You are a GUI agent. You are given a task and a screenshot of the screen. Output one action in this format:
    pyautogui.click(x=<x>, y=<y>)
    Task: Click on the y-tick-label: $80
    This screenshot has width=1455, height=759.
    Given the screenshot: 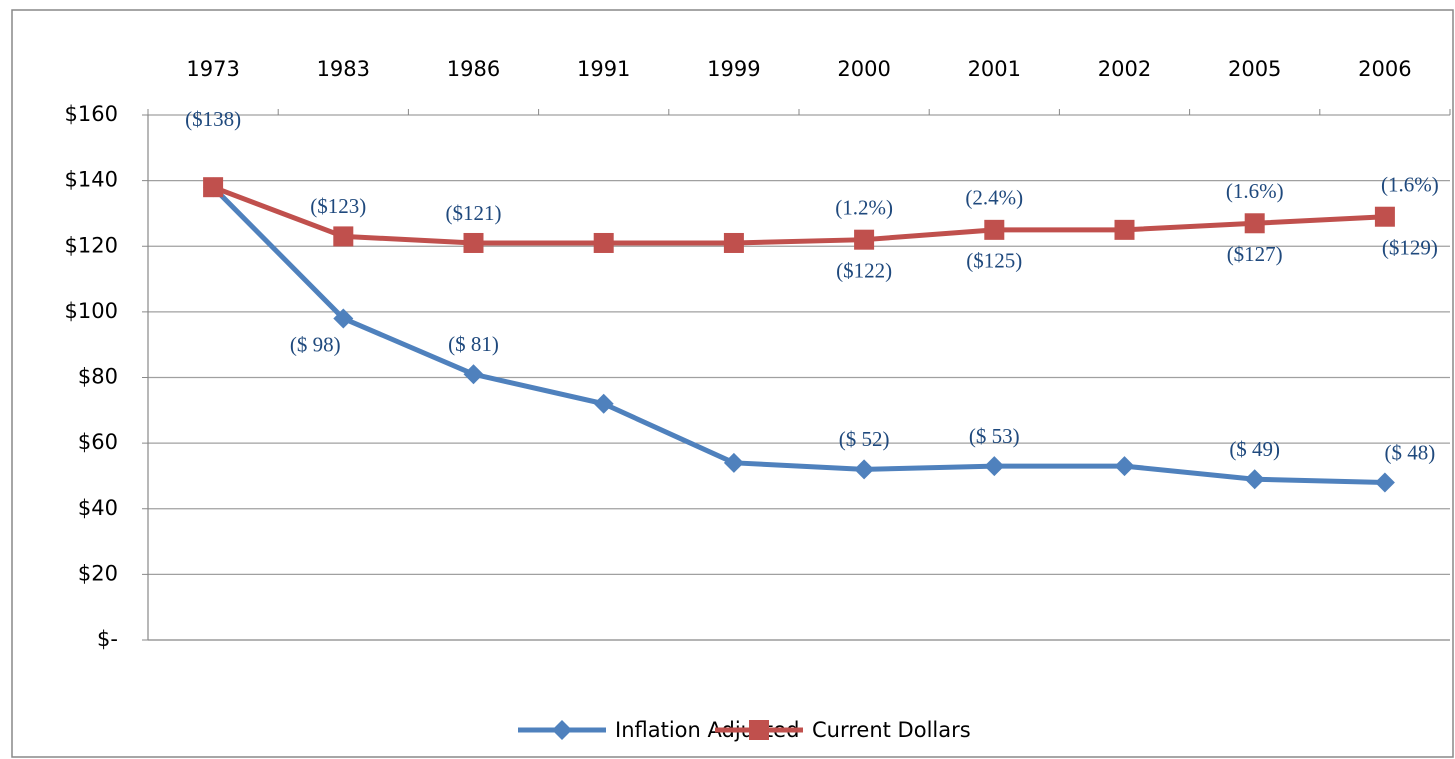 What is the action you would take?
    pyautogui.click(x=98, y=377)
    